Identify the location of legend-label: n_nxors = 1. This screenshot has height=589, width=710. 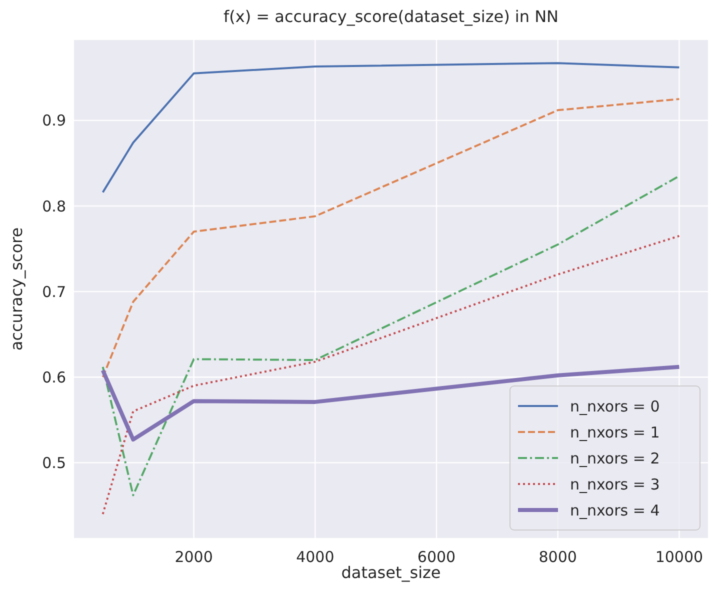
(615, 432).